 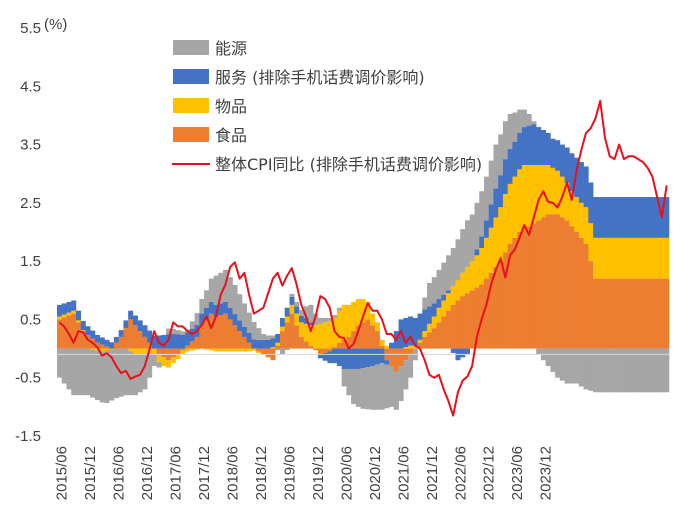 I want to click on x-tick-label: 2017/12, so click(x=204, y=473).